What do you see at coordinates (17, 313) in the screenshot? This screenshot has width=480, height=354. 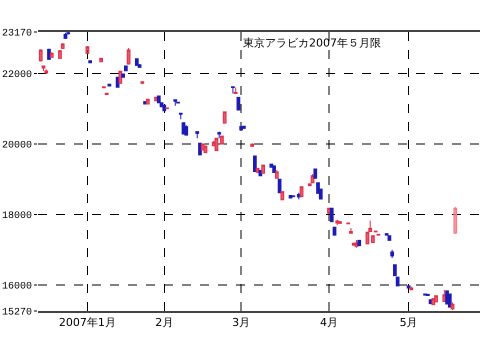 I see `y-tick-label: 15270` at bounding box center [17, 313].